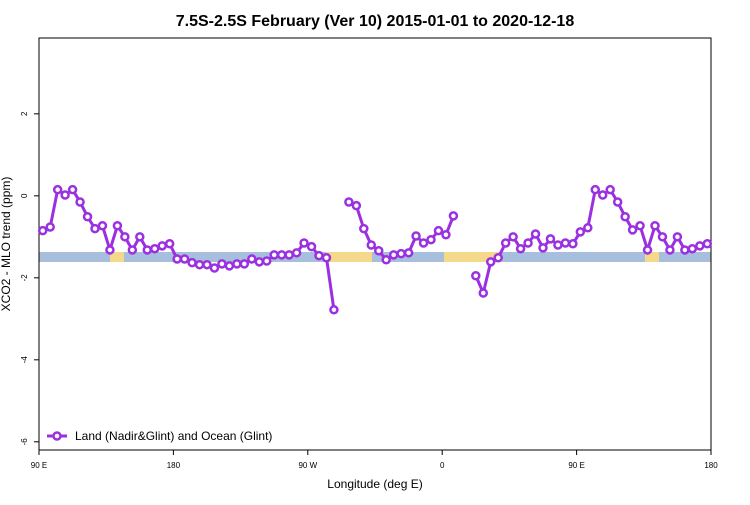  I want to click on y-tick-label: -2, so click(24, 278).